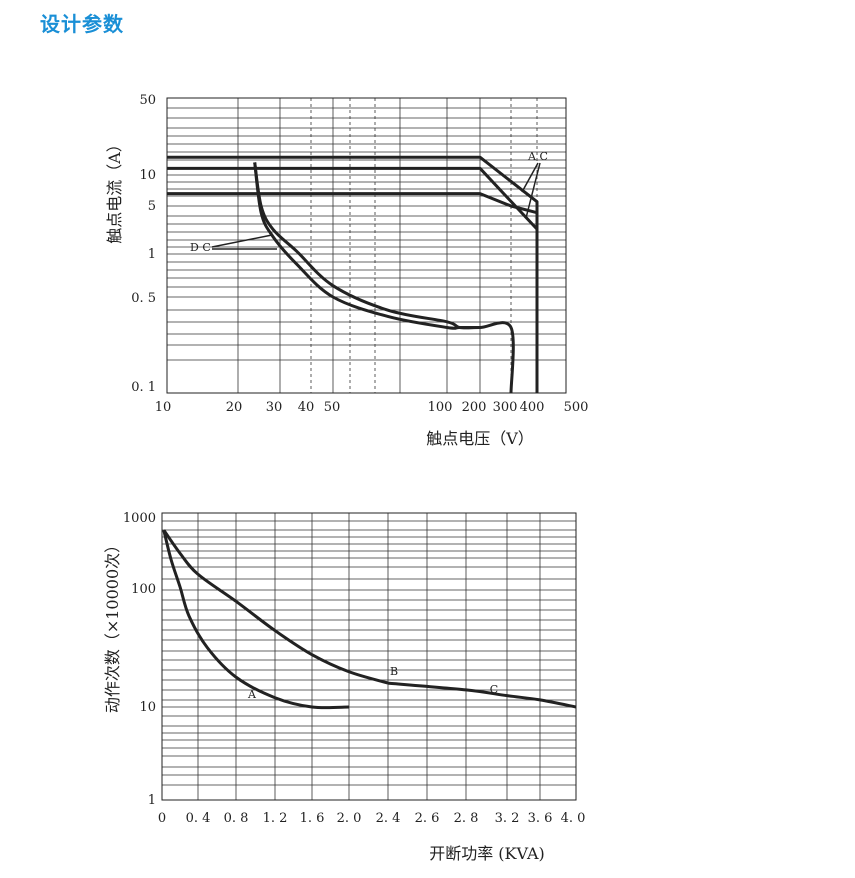  Describe the element at coordinates (427, 818) in the screenshot. I see `x-tick-label: 2. 6` at that location.